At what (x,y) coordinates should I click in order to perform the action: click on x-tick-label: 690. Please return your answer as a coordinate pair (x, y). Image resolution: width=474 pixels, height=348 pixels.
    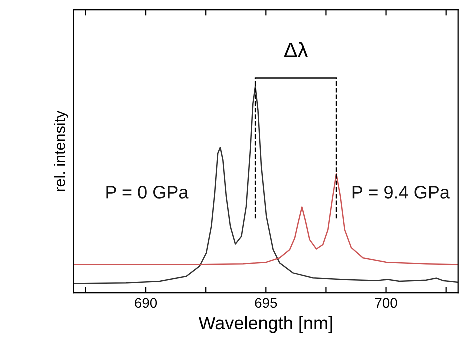
    Looking at the image, I should click on (146, 303).